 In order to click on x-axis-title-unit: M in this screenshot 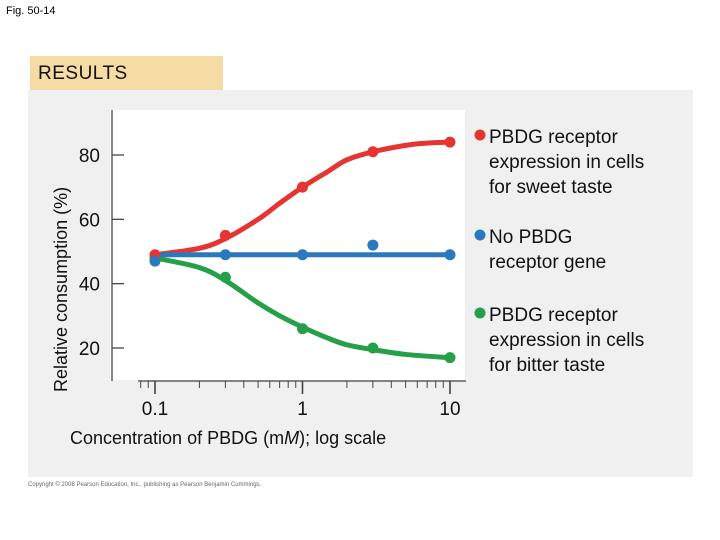, I will do `click(291, 438)`.